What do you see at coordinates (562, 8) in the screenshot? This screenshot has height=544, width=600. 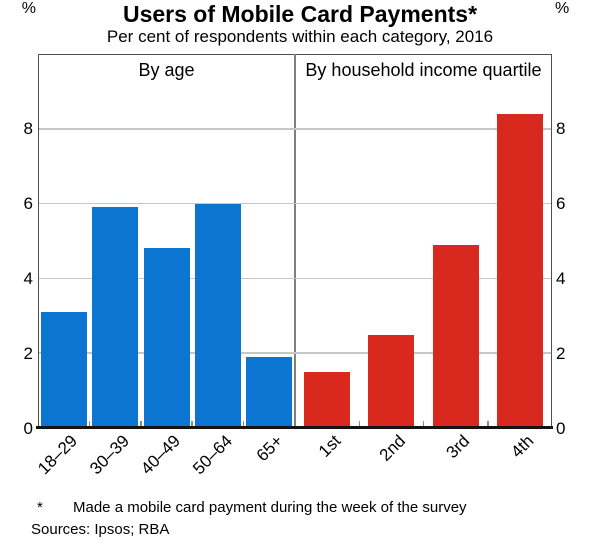 I see `y-axis-unit-right: %` at bounding box center [562, 8].